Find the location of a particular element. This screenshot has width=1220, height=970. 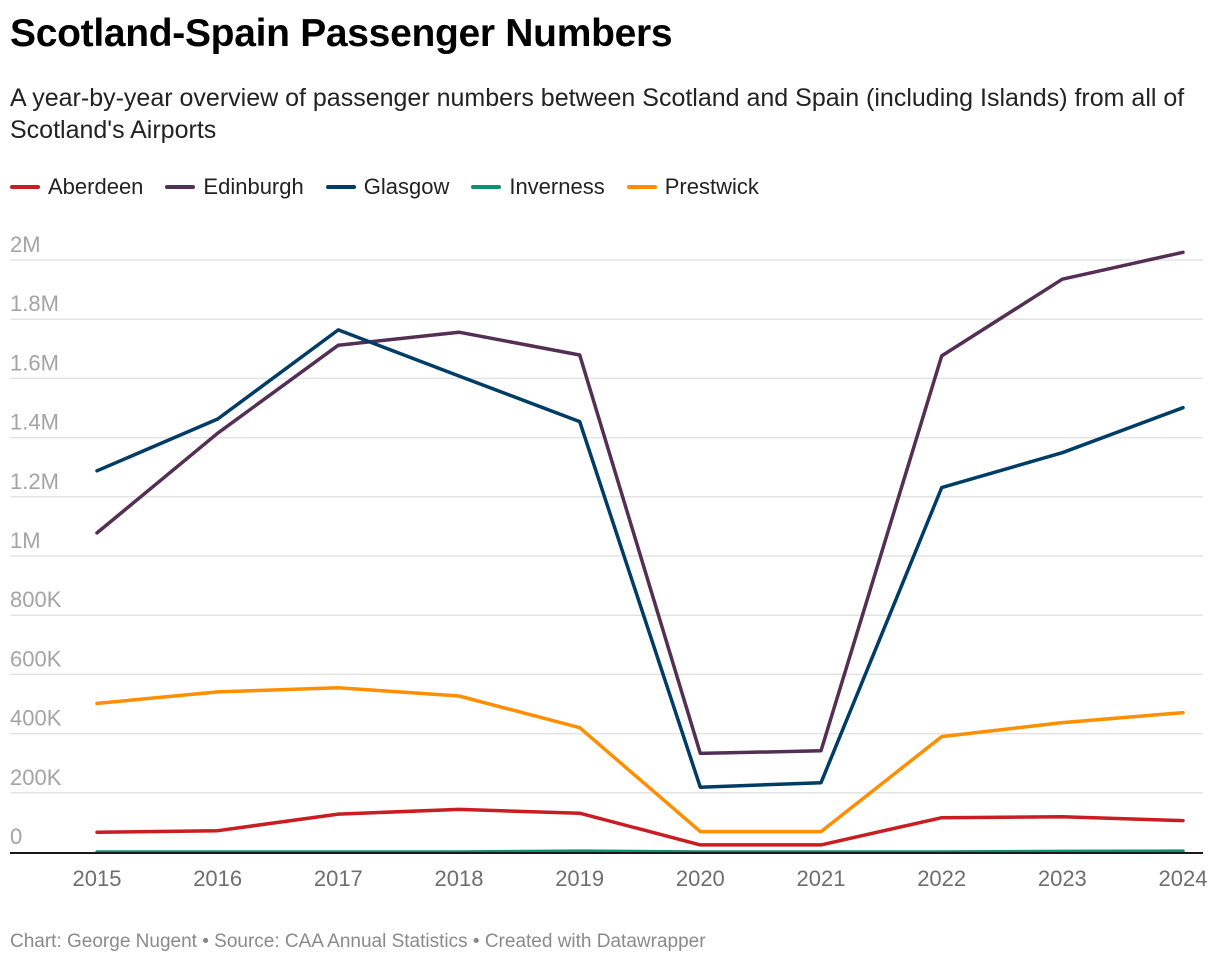

x-tick-label: 2024 is located at coordinates (1183, 878).